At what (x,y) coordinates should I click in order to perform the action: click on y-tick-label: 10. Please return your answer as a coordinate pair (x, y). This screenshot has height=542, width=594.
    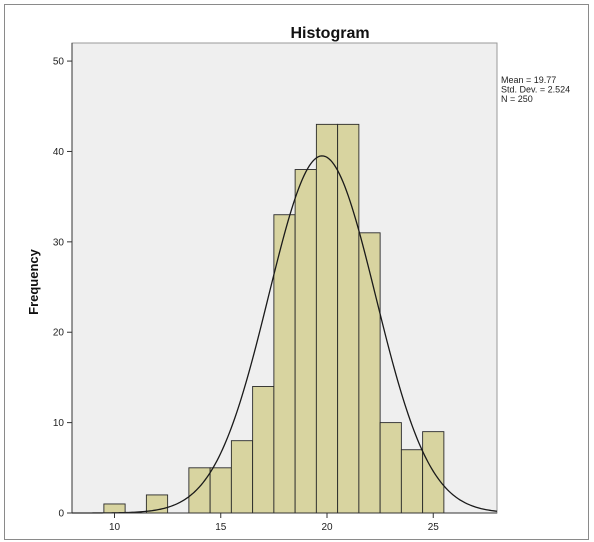
    Looking at the image, I should click on (59, 423).